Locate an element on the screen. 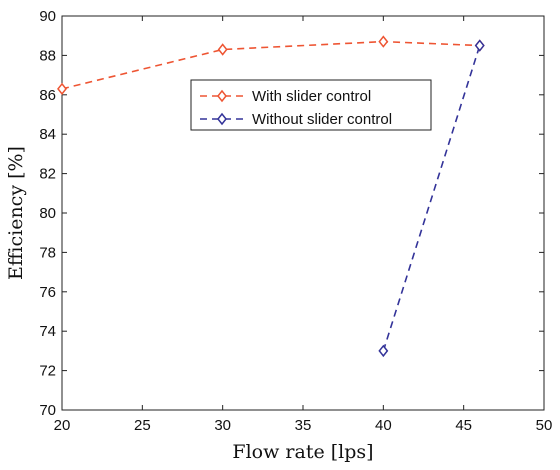 This screenshot has width=560, height=470. x-tick-label: 40 is located at coordinates (383, 425).